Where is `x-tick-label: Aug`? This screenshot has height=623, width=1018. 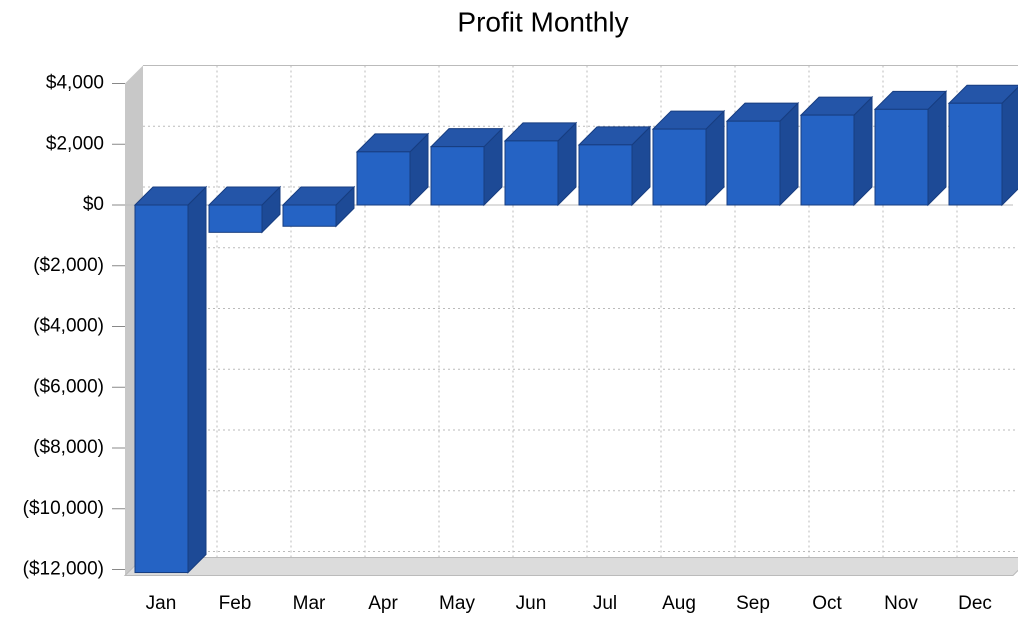 x-tick-label: Aug is located at coordinates (679, 603).